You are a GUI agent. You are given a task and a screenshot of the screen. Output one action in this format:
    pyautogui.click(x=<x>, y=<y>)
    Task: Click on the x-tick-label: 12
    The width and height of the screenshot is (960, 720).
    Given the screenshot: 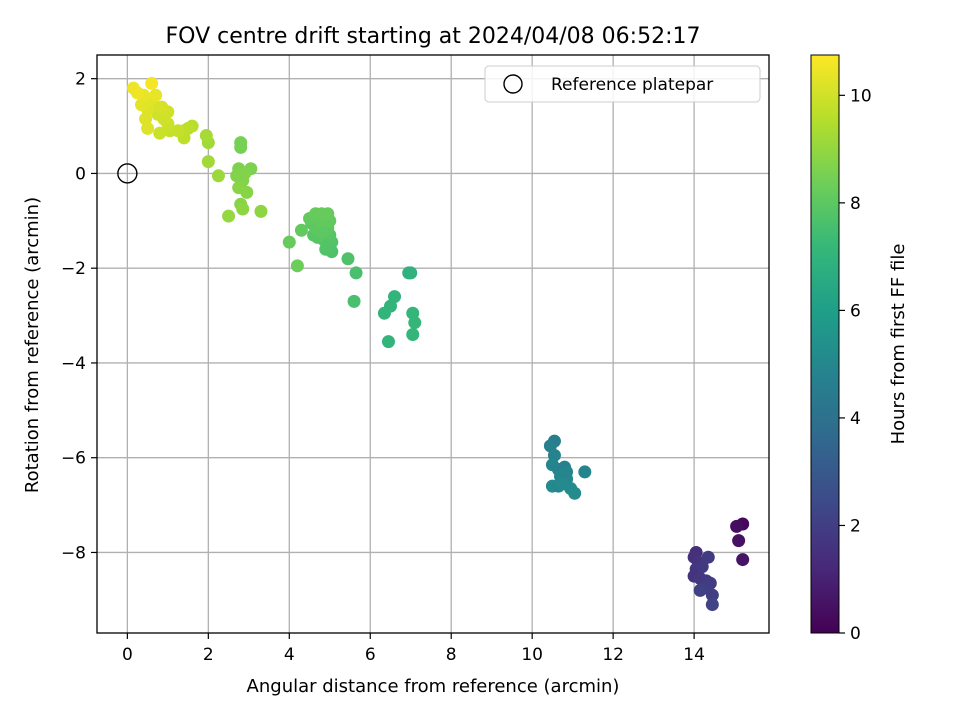 What is the action you would take?
    pyautogui.click(x=613, y=655)
    